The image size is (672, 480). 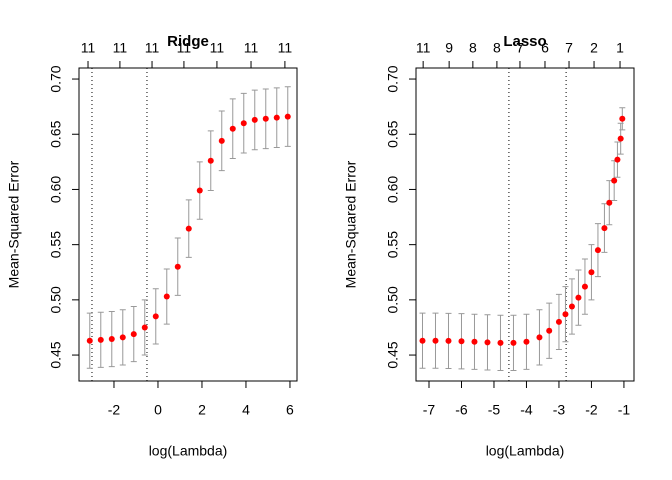 What do you see at coordinates (429, 410) in the screenshot?
I see `x-tick-label: -7` at bounding box center [429, 410].